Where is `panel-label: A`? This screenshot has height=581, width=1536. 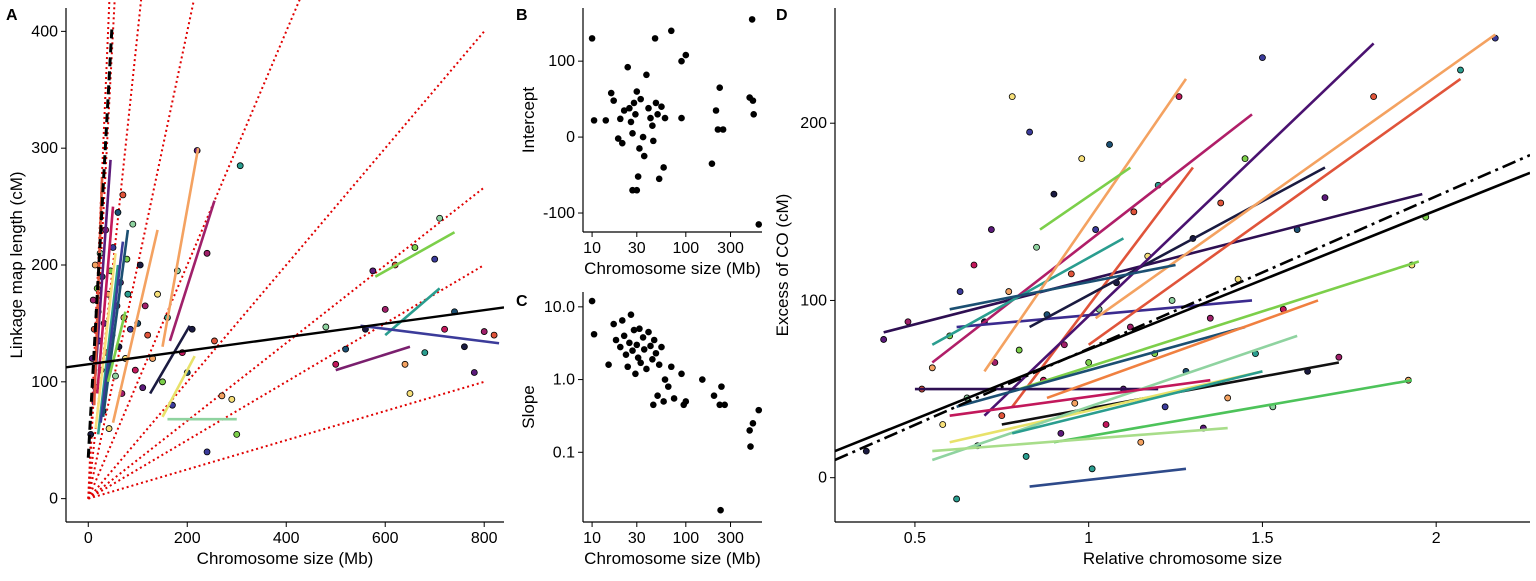 panel-label: A is located at coordinates (12, 15).